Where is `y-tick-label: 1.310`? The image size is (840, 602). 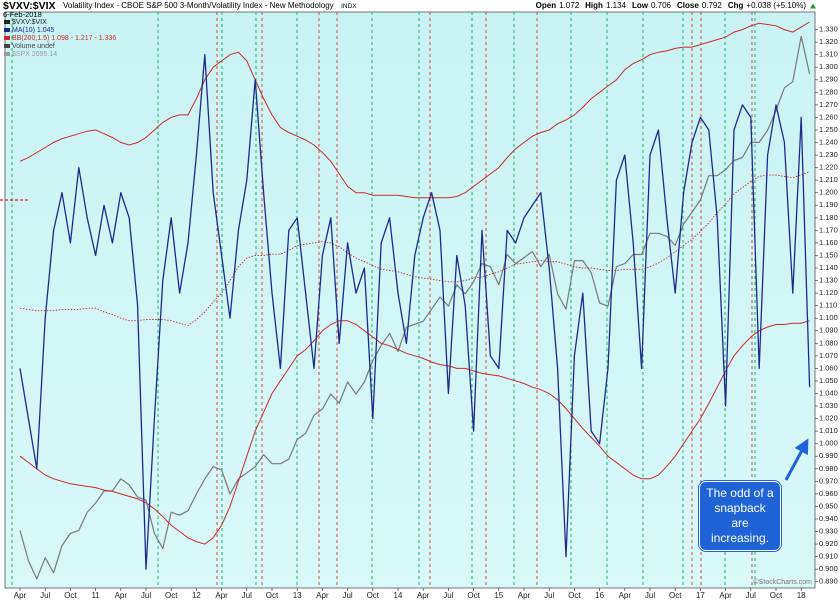 y-tick-label: 1.310 is located at coordinates (828, 54).